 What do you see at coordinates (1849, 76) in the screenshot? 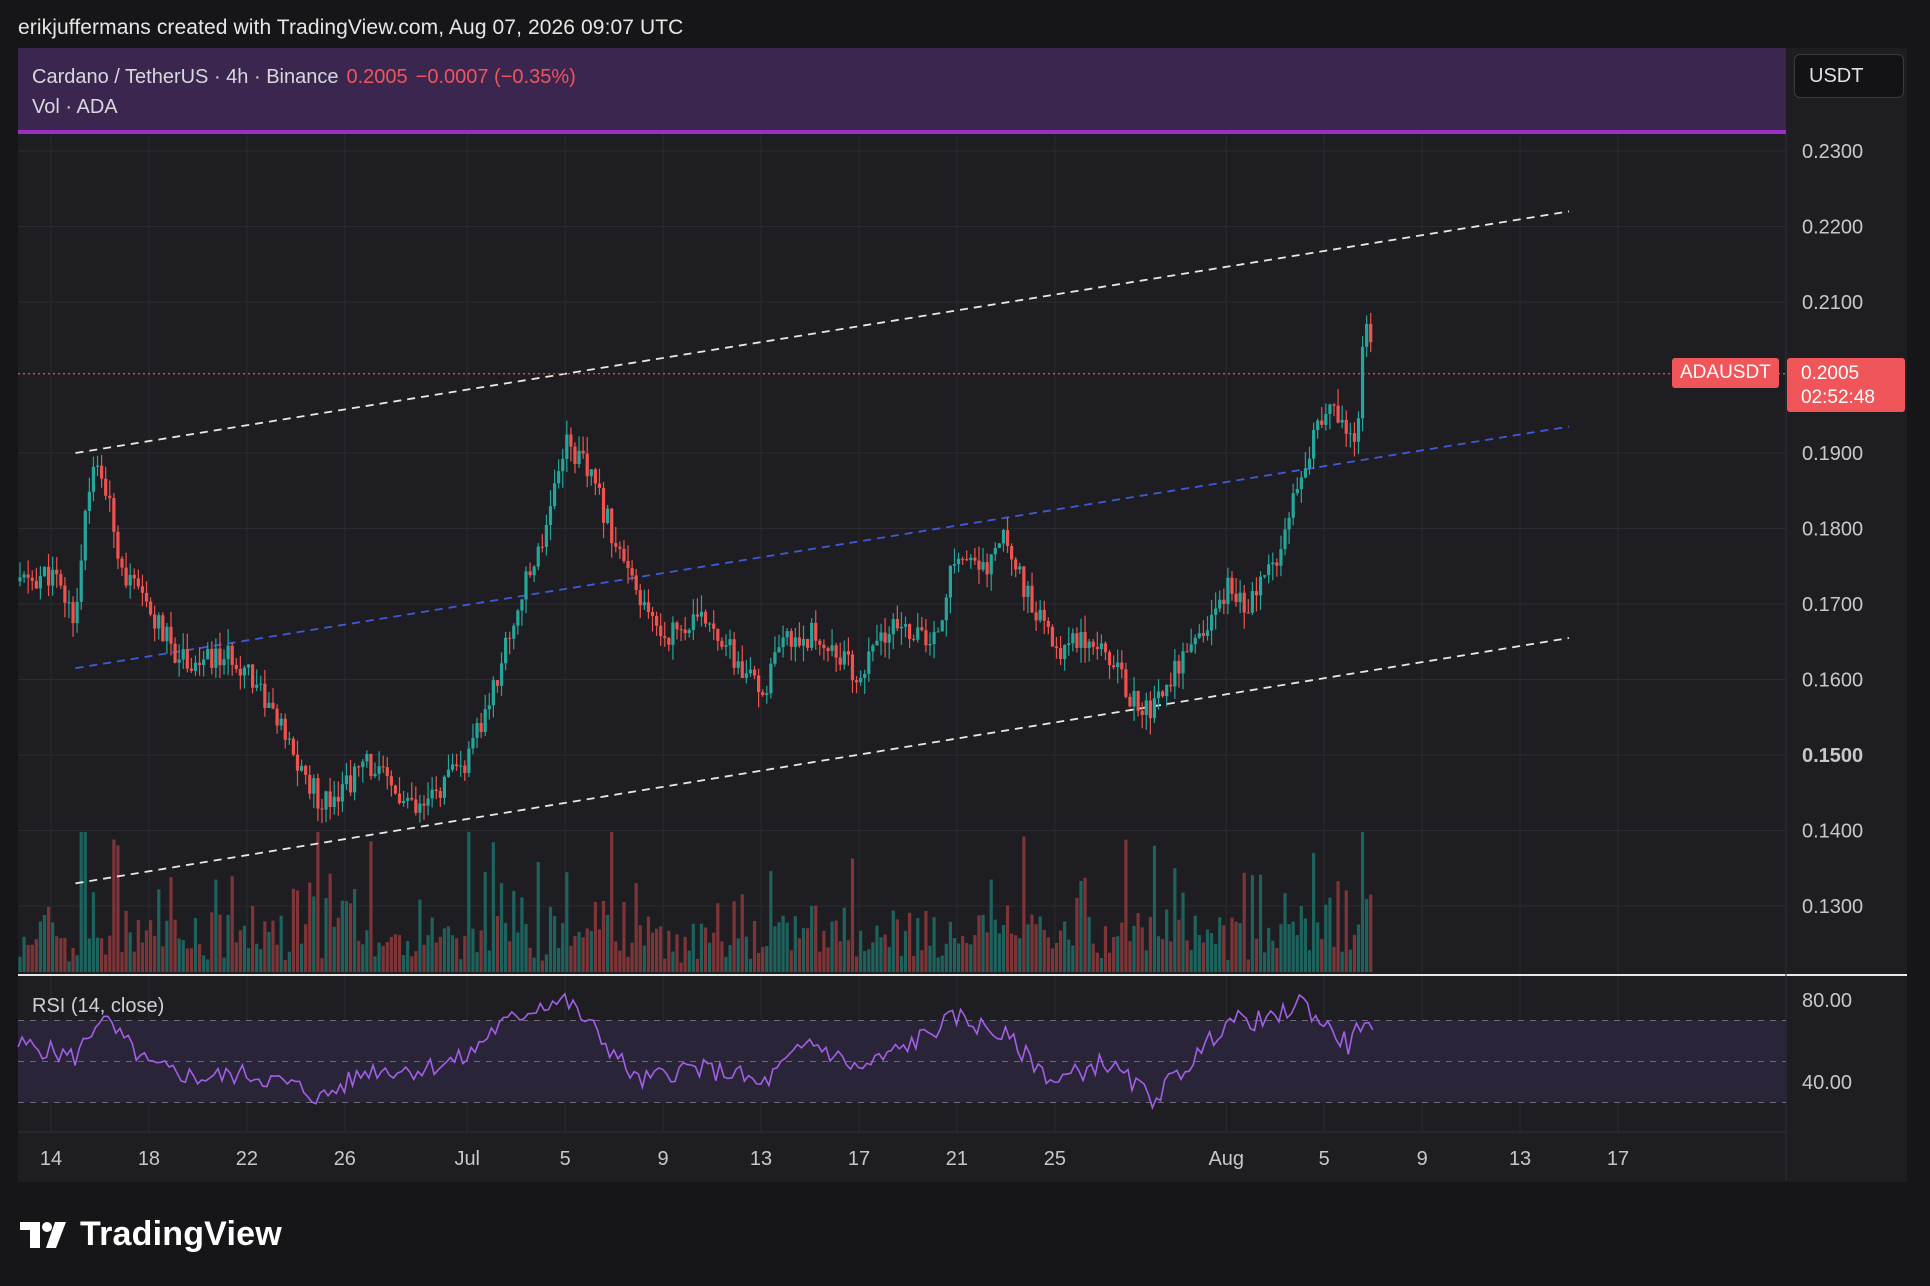
I see `currency-selector: USDT` at bounding box center [1849, 76].